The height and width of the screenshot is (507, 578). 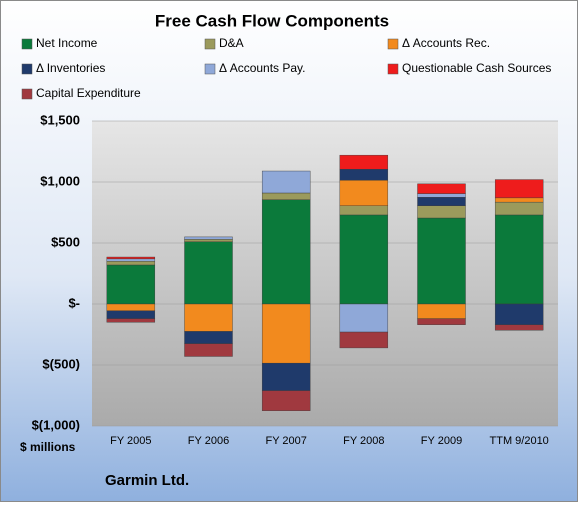 I want to click on chart-title: Free Cash Flow Components, so click(x=272, y=20).